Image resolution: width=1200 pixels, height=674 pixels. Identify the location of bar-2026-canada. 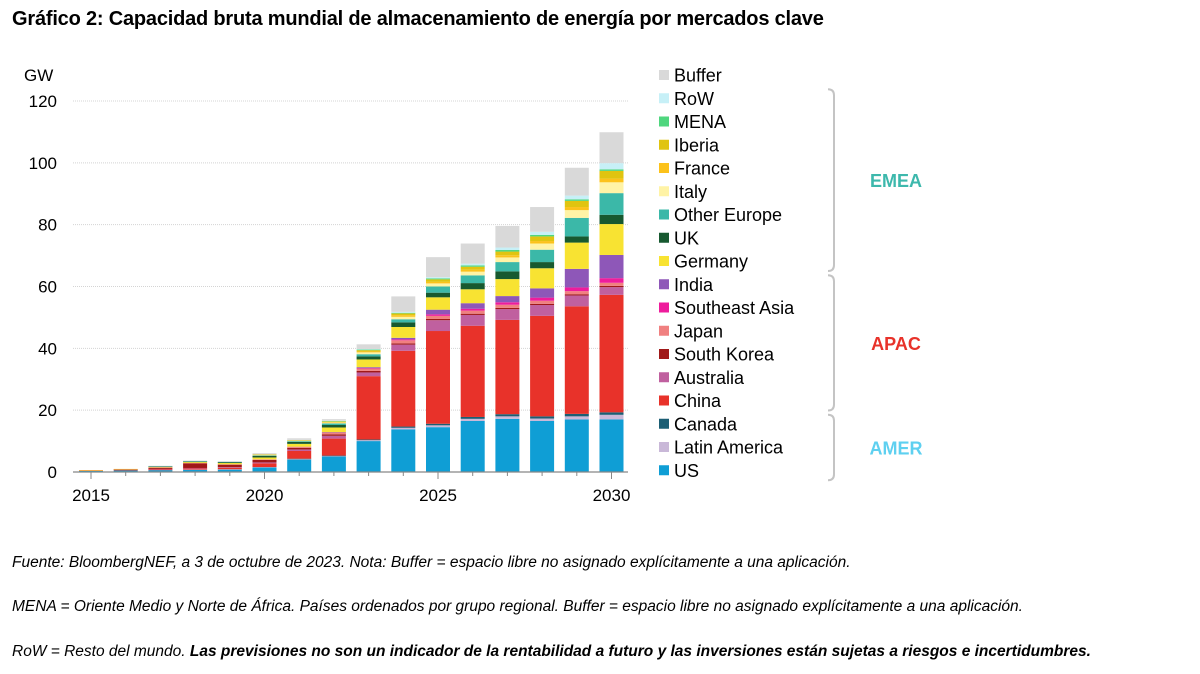
(472, 417).